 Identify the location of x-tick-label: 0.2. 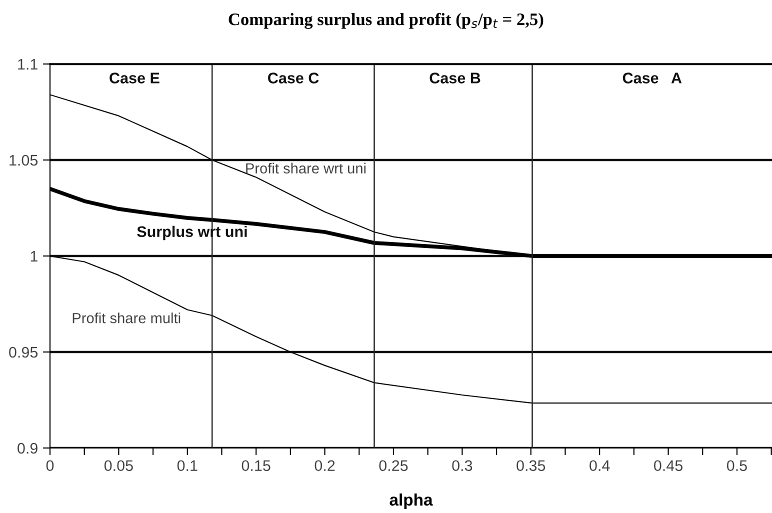
(324, 466).